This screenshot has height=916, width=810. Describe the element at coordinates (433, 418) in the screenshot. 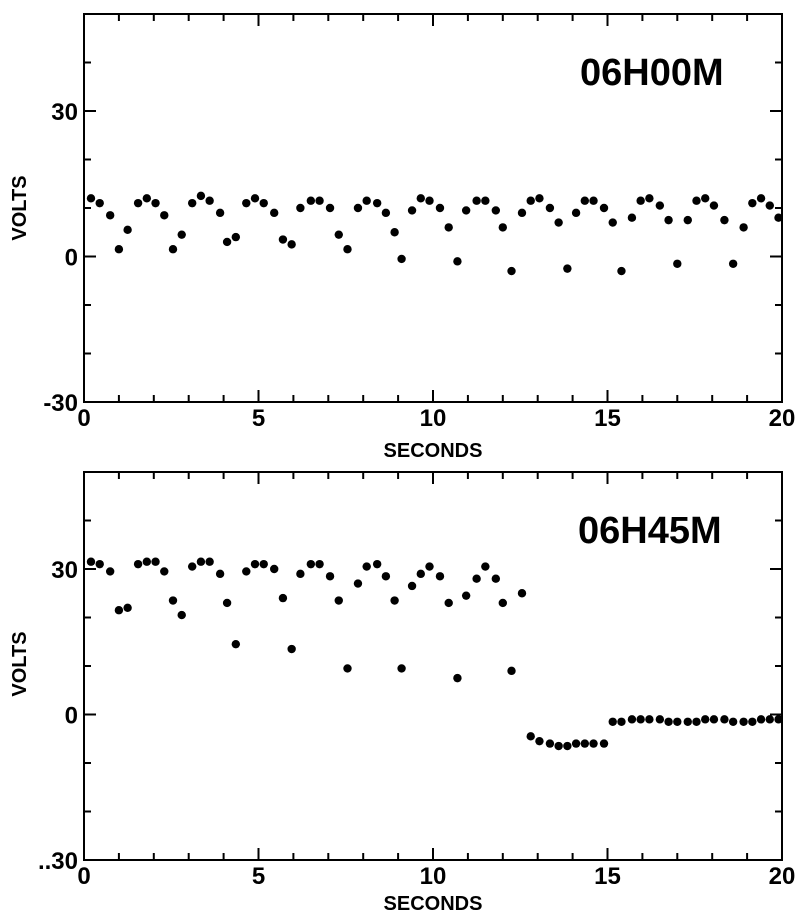

I see `x-tick-label: 10` at that location.